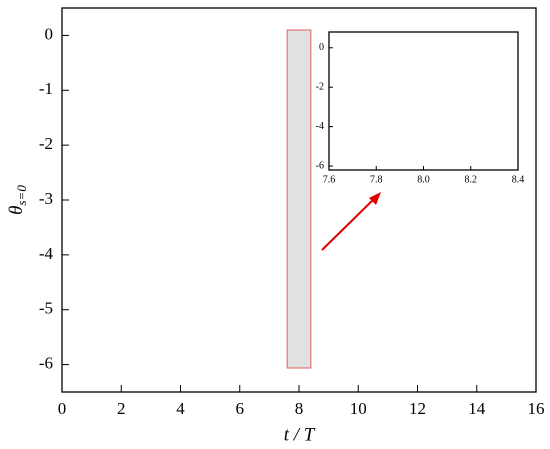 This screenshot has width=550, height=449. What do you see at coordinates (299, 199) in the screenshot?
I see `zoom-region` at bounding box center [299, 199].